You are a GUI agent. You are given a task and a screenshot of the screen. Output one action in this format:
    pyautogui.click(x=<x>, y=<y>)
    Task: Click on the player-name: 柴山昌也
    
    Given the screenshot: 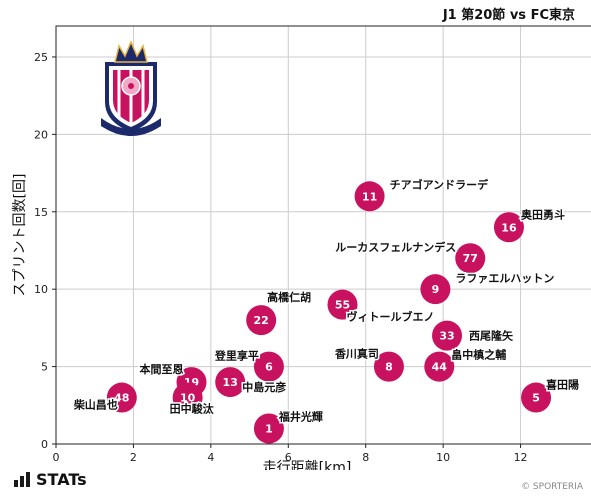 What is the action you would take?
    pyautogui.click(x=95, y=405)
    